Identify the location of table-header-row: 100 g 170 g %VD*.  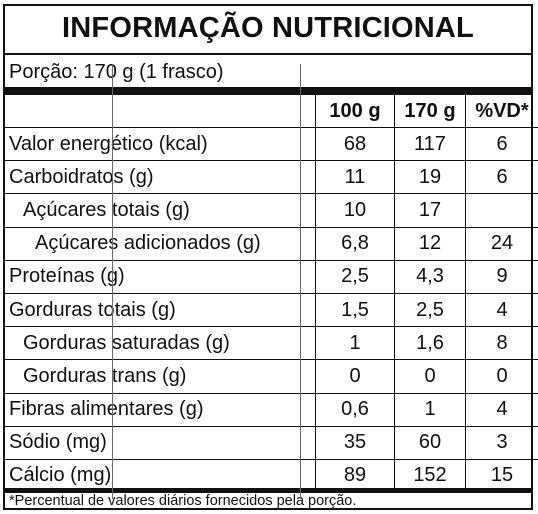
(271, 111).